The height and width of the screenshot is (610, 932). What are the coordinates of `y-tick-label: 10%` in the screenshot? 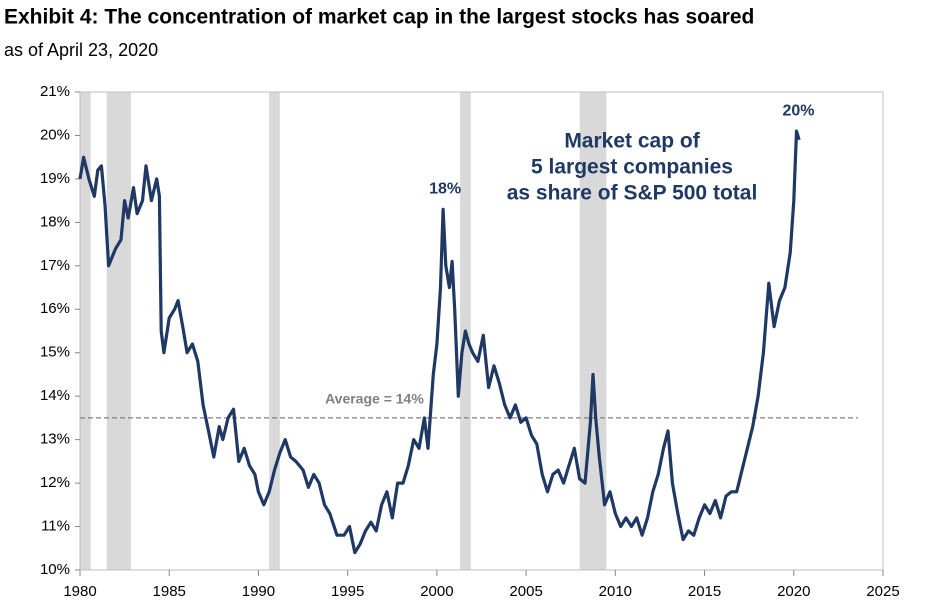 It's located at (55, 569).